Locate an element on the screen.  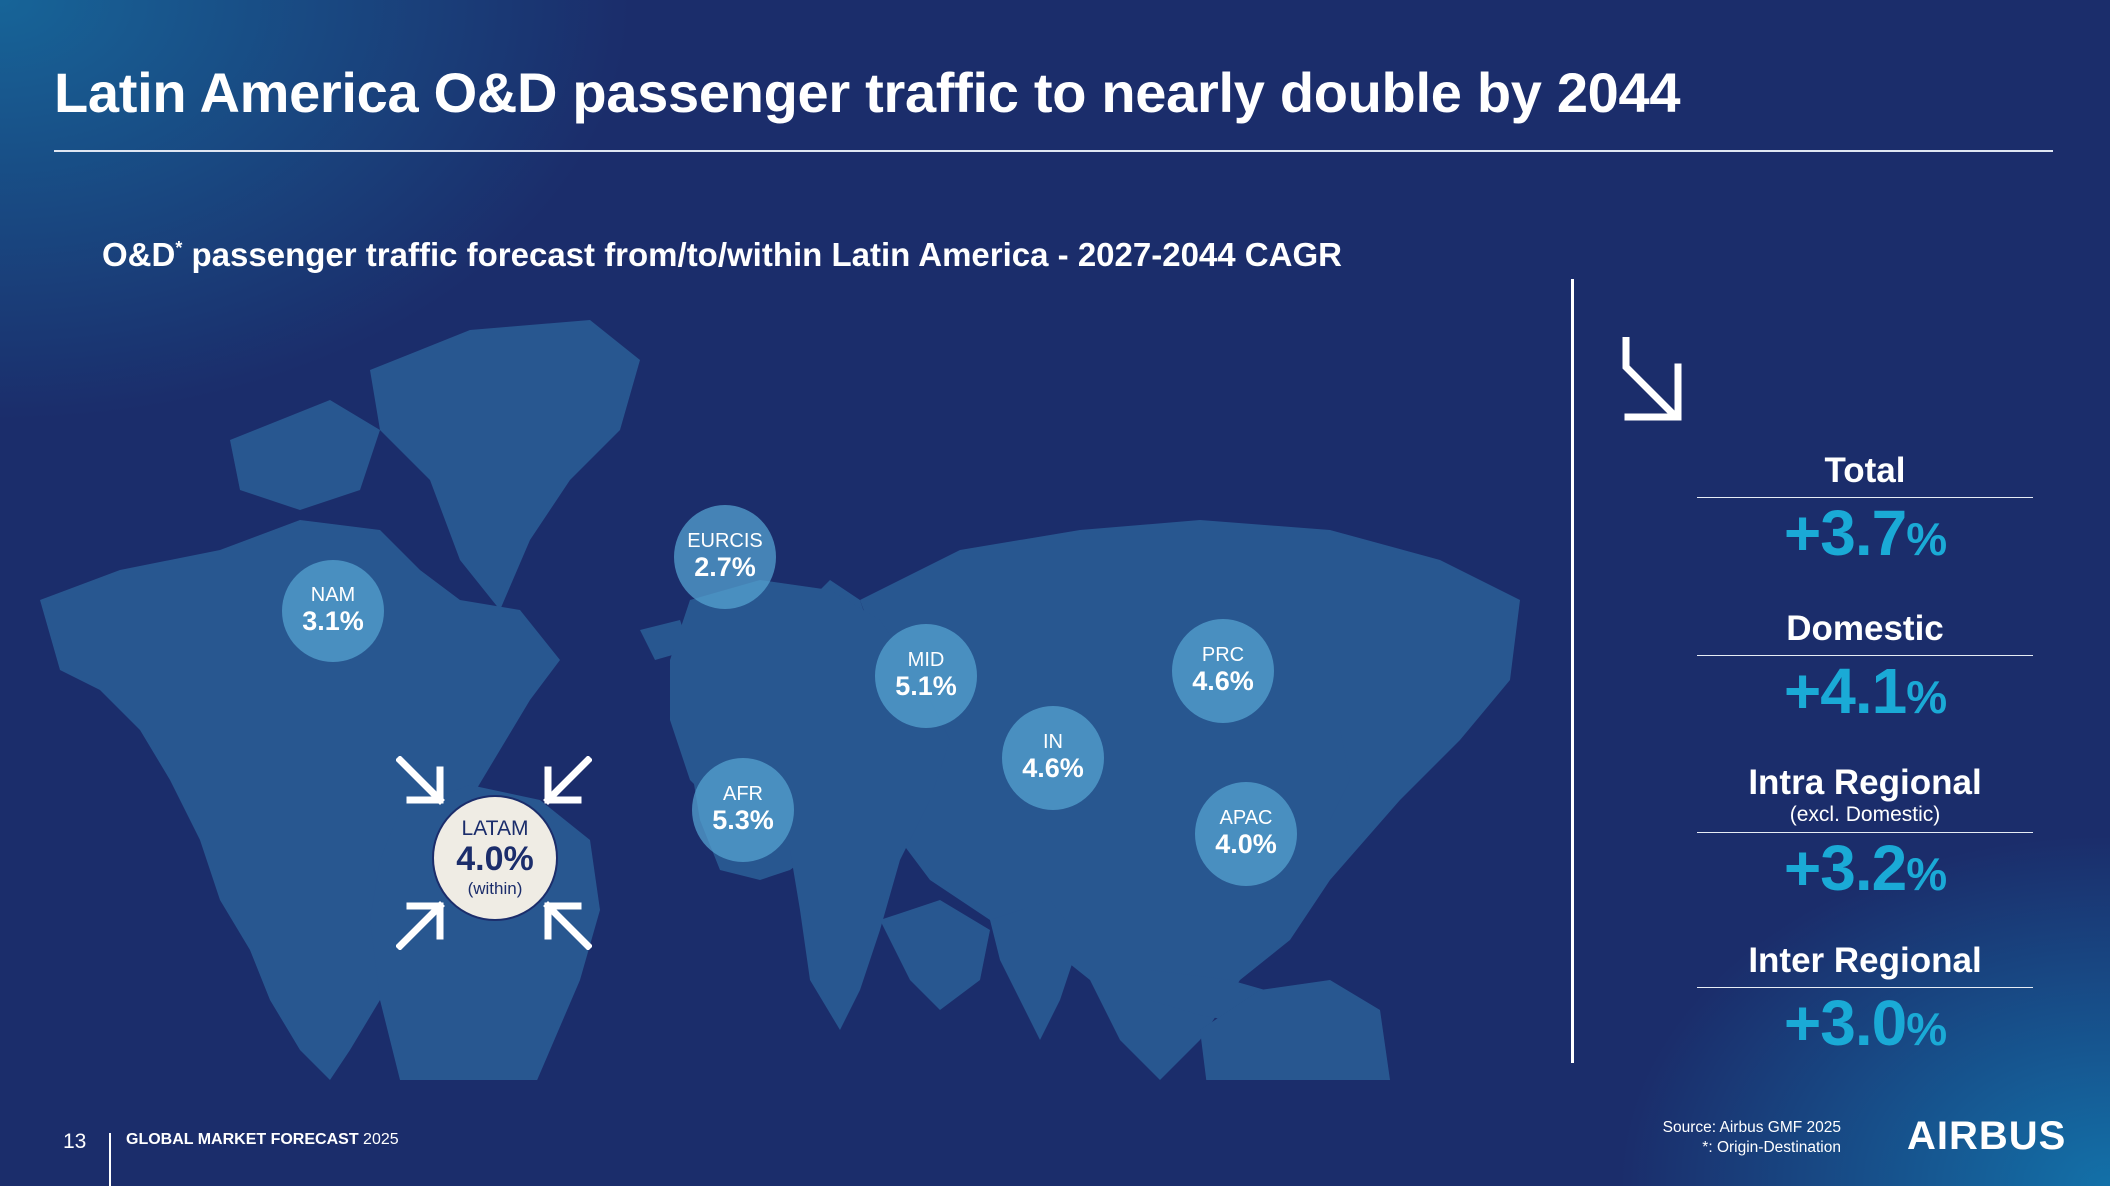
land-arctic-islands is located at coordinates (305, 455).